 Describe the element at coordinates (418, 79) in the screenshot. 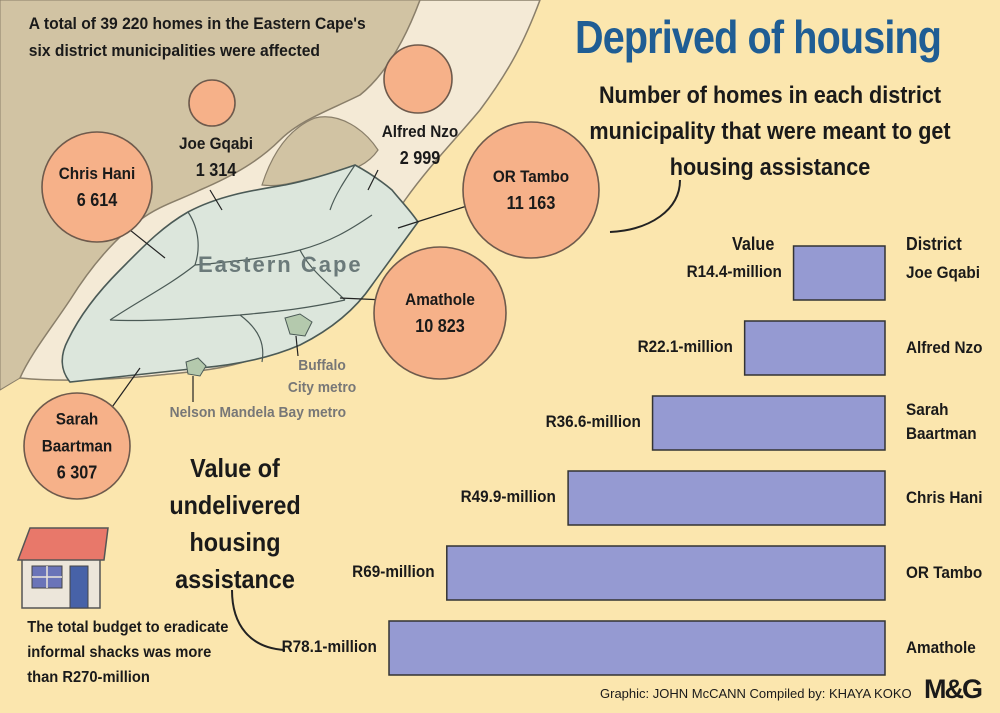

I see `circle-alfred-nzo` at that location.